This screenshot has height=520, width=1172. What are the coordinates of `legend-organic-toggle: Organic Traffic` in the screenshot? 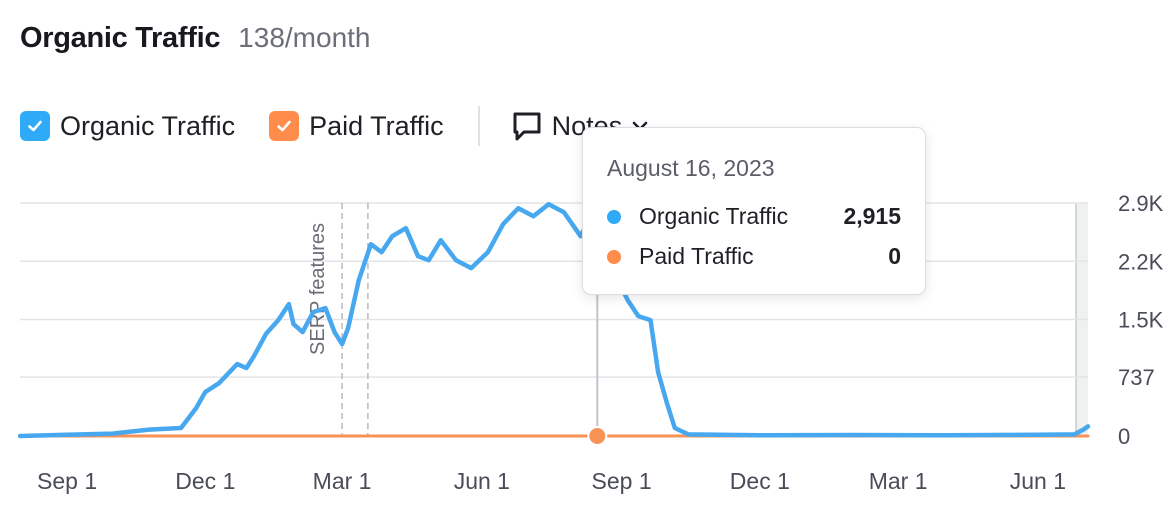 It's located at (127, 126).